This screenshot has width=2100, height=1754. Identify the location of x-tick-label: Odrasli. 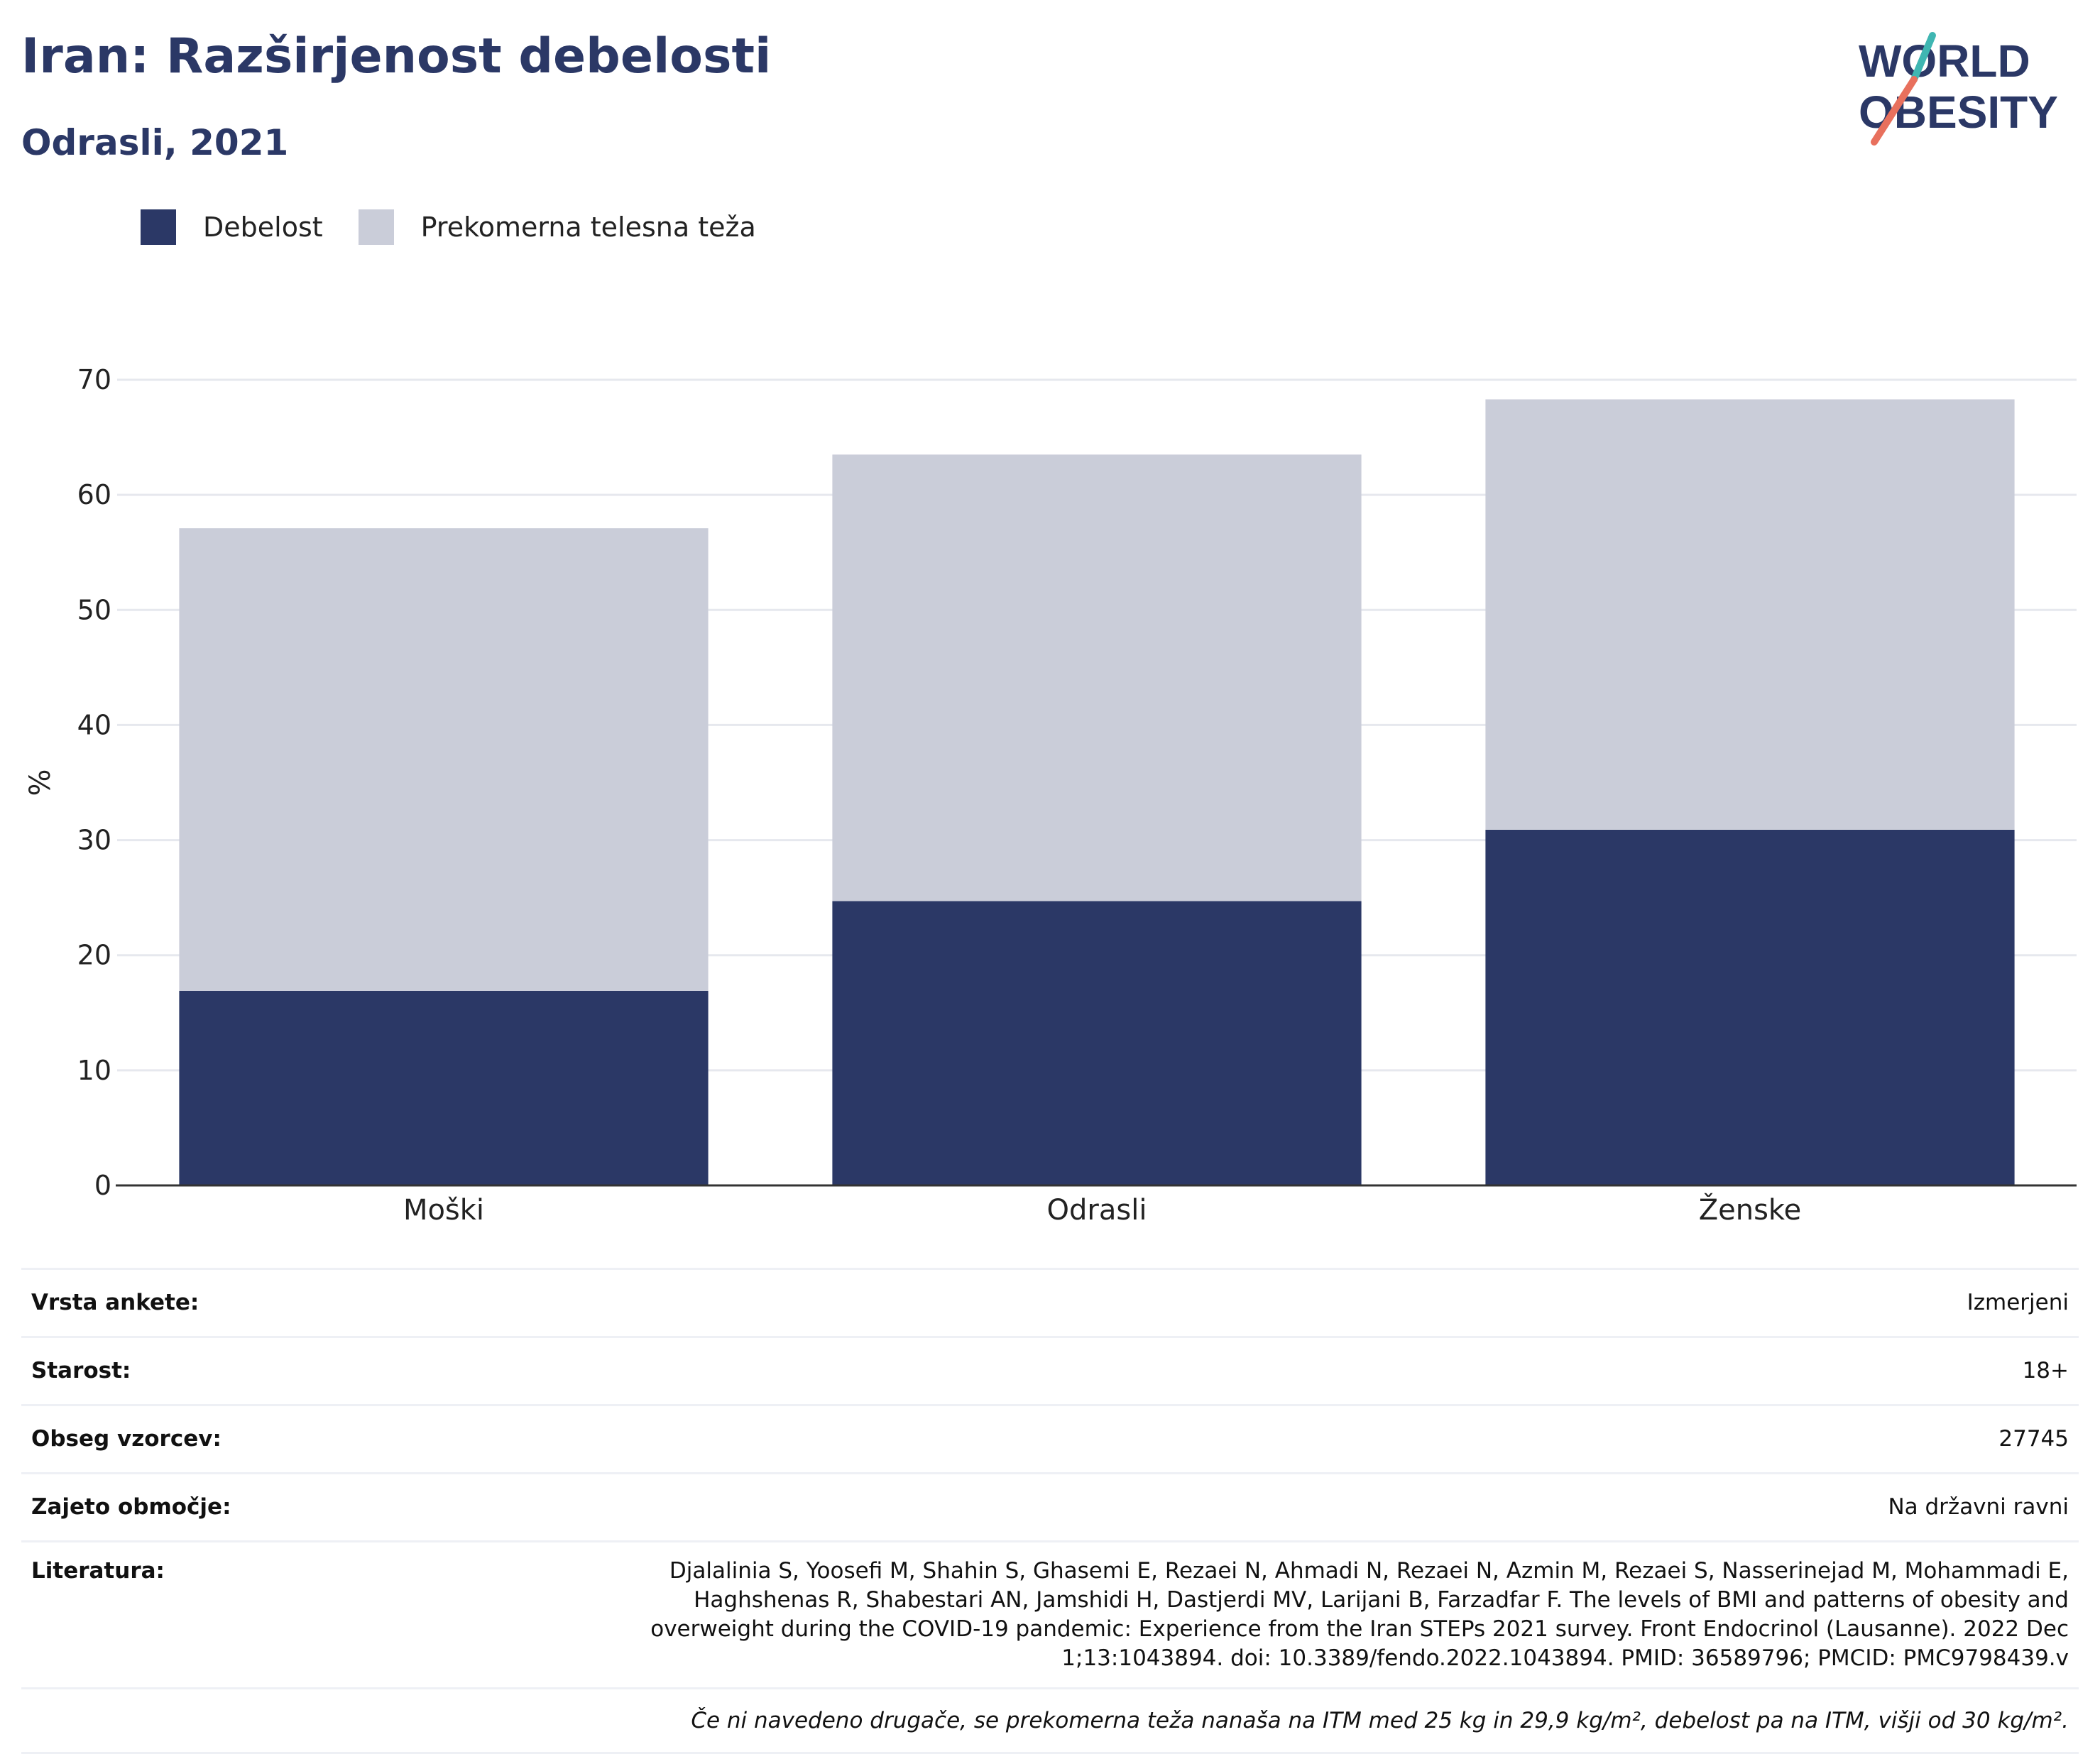
(1097, 1210).